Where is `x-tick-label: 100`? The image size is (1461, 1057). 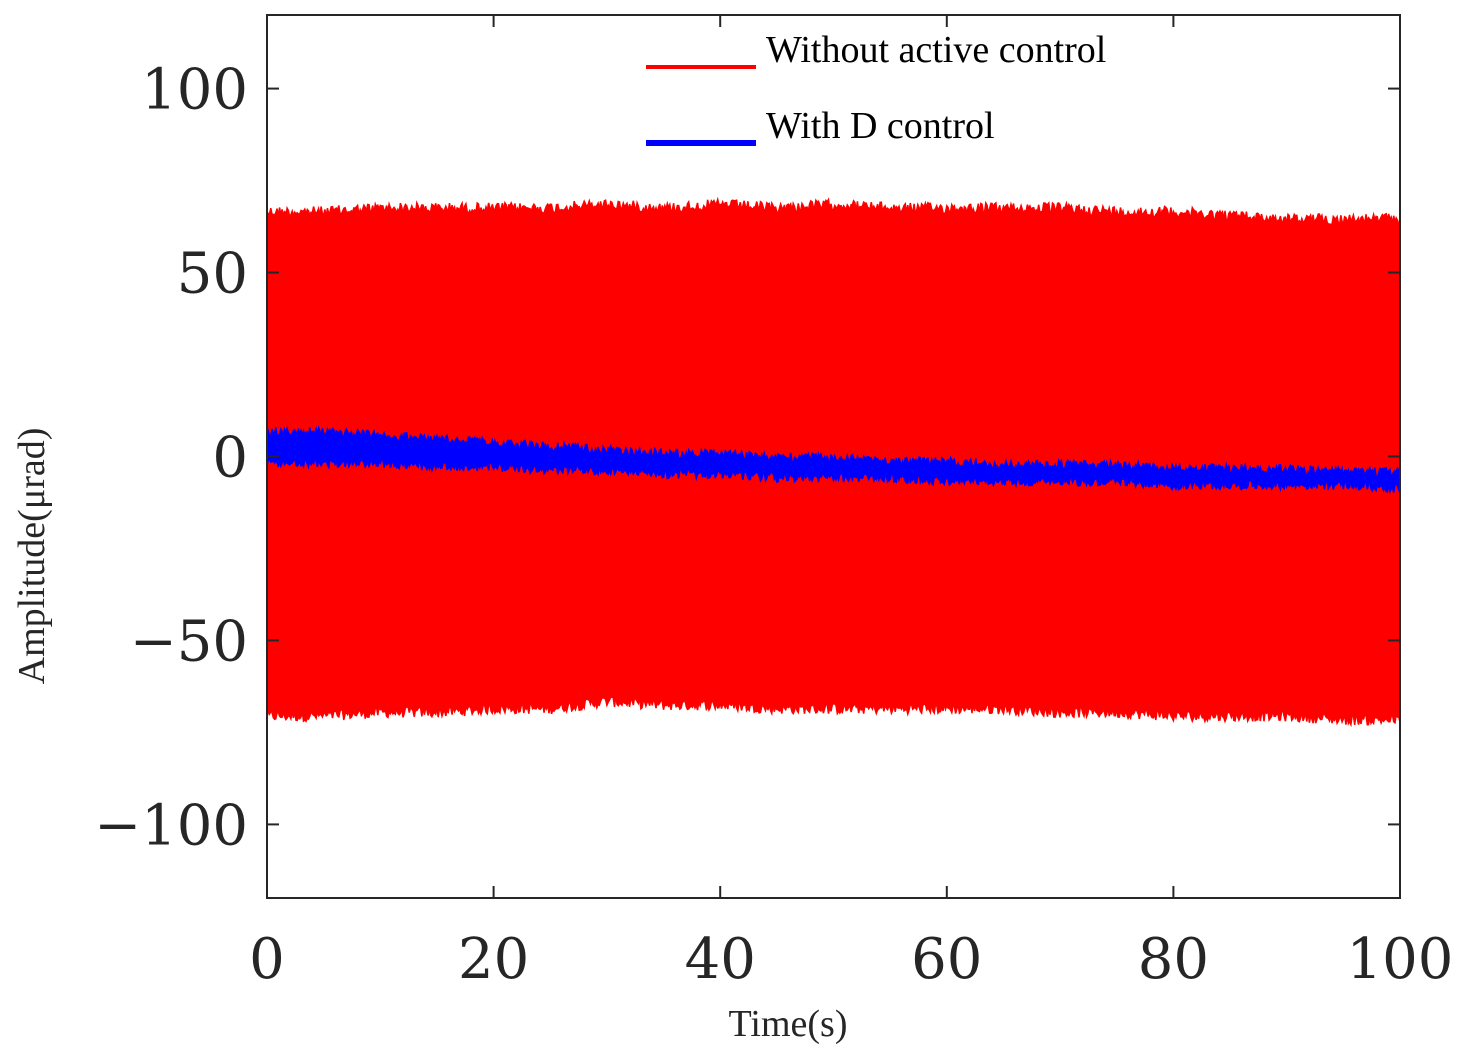 x-tick-label: 100 is located at coordinates (1400, 959).